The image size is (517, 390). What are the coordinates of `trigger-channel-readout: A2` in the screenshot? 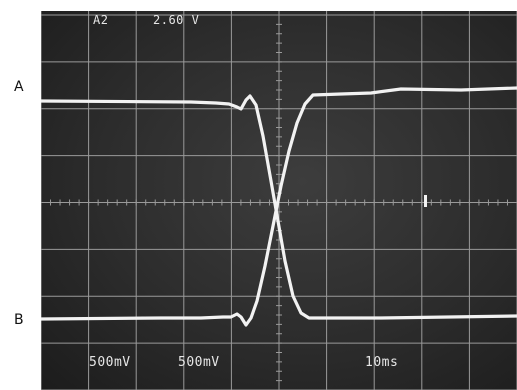 It's located at (101, 20).